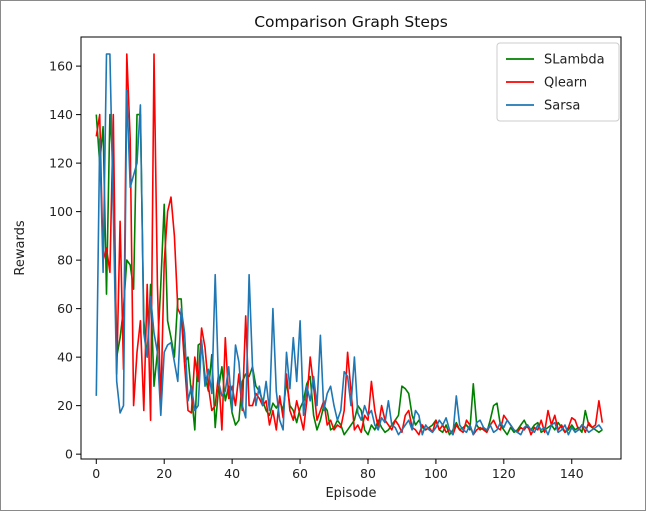  Describe the element at coordinates (65, 405) in the screenshot. I see `y-tick-label: 20` at that location.